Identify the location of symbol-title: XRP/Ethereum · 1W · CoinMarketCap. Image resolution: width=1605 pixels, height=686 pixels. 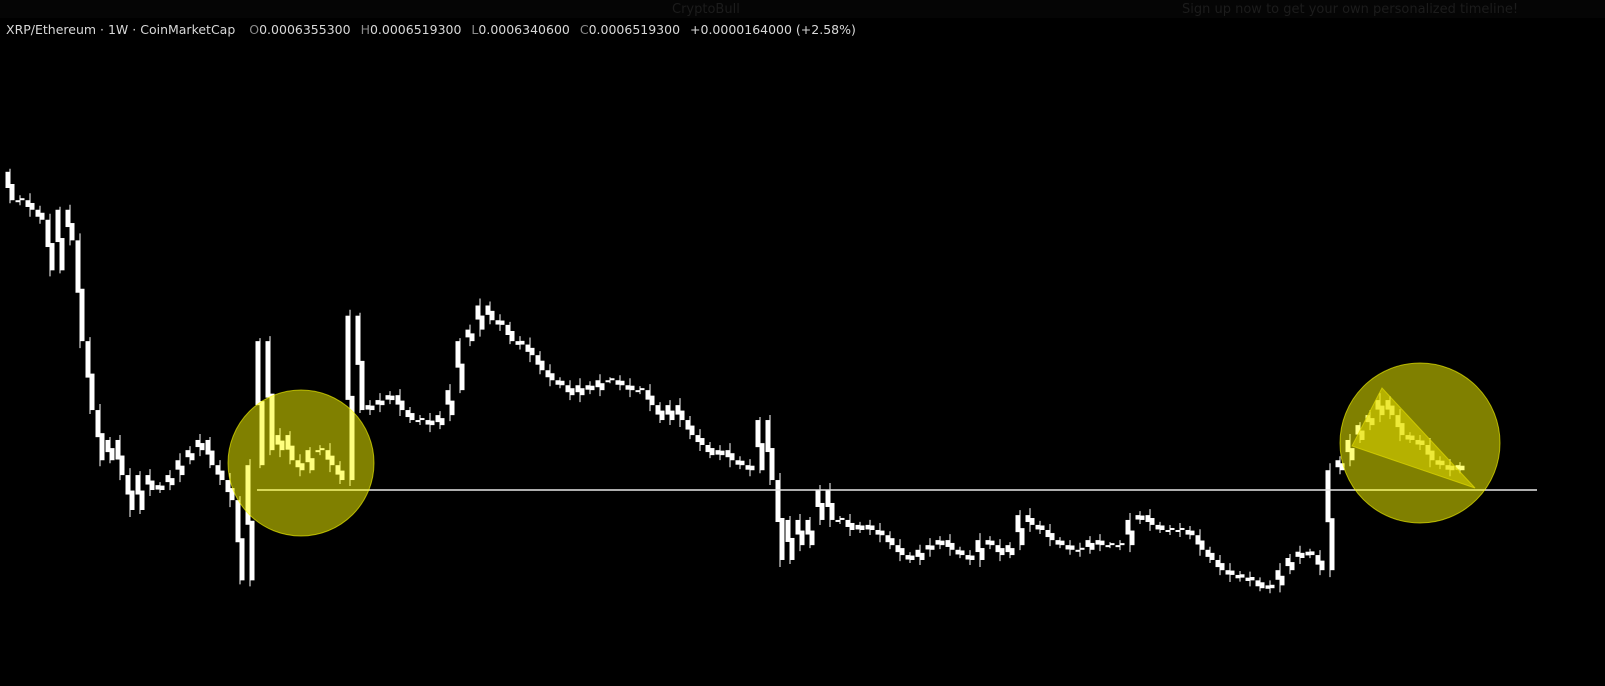
(121, 29).